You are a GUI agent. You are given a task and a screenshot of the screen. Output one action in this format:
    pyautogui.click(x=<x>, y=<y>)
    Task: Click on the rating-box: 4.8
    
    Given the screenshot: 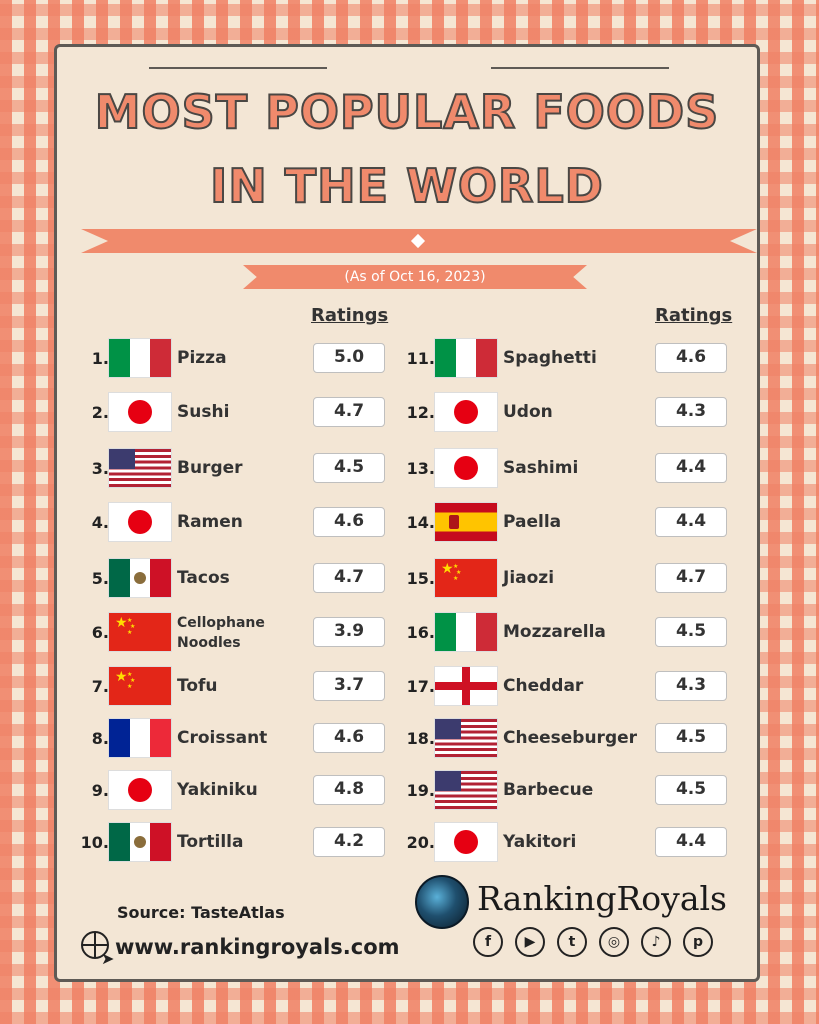 What is the action you would take?
    pyautogui.click(x=349, y=790)
    